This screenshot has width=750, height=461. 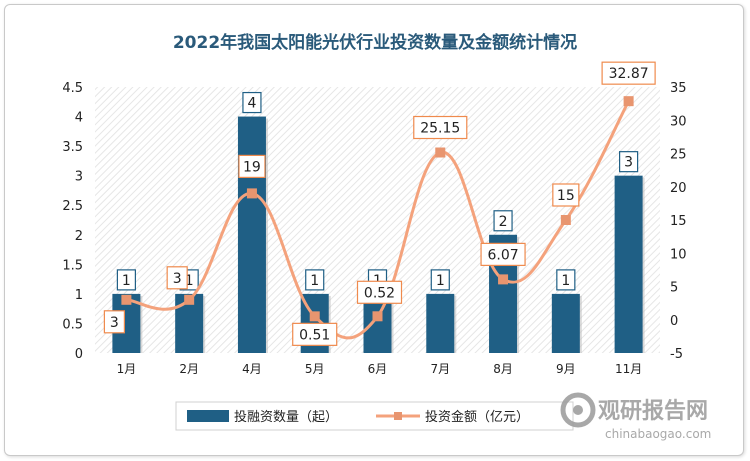 What do you see at coordinates (678, 88) in the screenshot?
I see `right-tick-label: 35` at bounding box center [678, 88].